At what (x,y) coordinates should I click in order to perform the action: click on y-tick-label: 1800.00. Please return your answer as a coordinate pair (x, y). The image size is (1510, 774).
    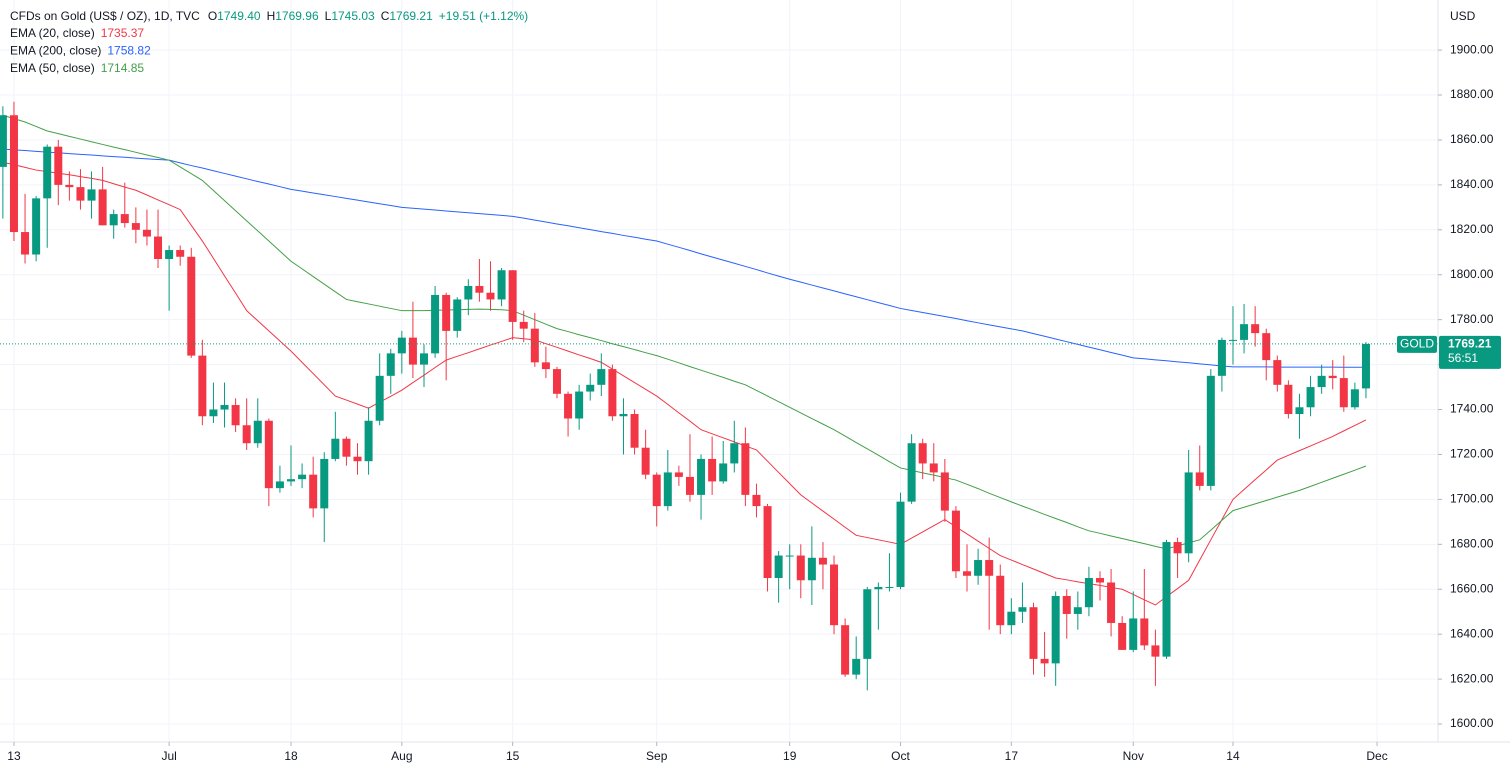
    Looking at the image, I should click on (1472, 274).